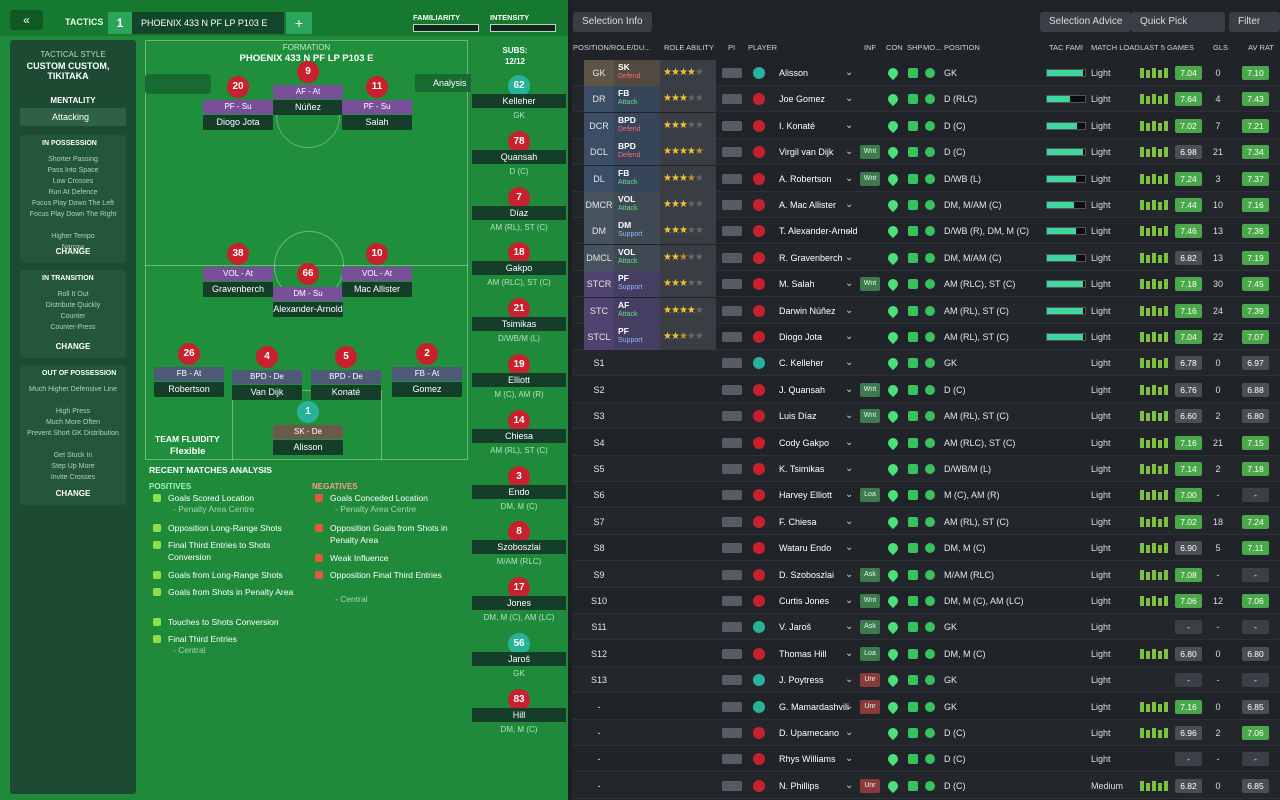 This screenshot has height=800, width=1280. What do you see at coordinates (308, 294) in the screenshot?
I see `player-role: DM - Su` at bounding box center [308, 294].